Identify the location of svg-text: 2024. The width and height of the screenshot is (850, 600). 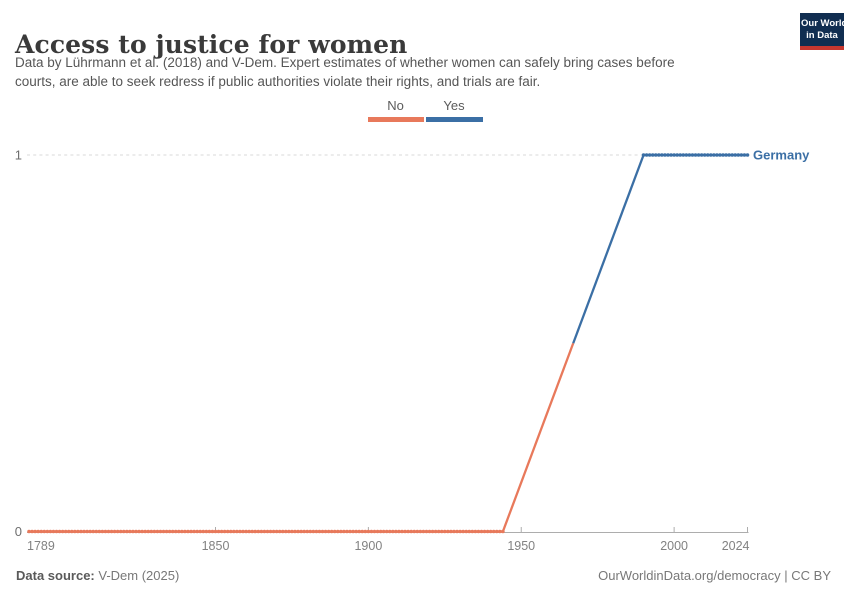
(736, 546).